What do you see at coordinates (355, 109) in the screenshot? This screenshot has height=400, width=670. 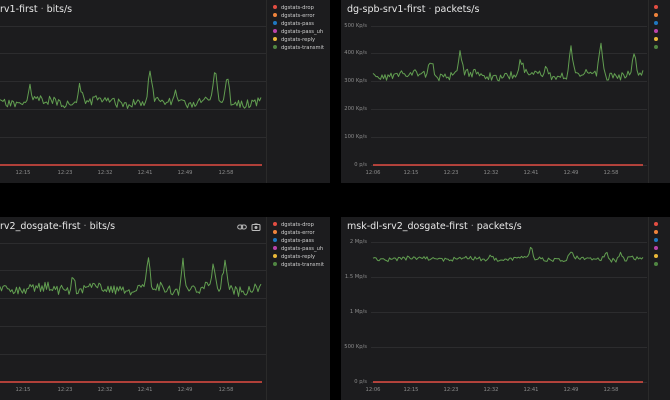 I see `y-tick-label: 200 Kp/s` at bounding box center [355, 109].